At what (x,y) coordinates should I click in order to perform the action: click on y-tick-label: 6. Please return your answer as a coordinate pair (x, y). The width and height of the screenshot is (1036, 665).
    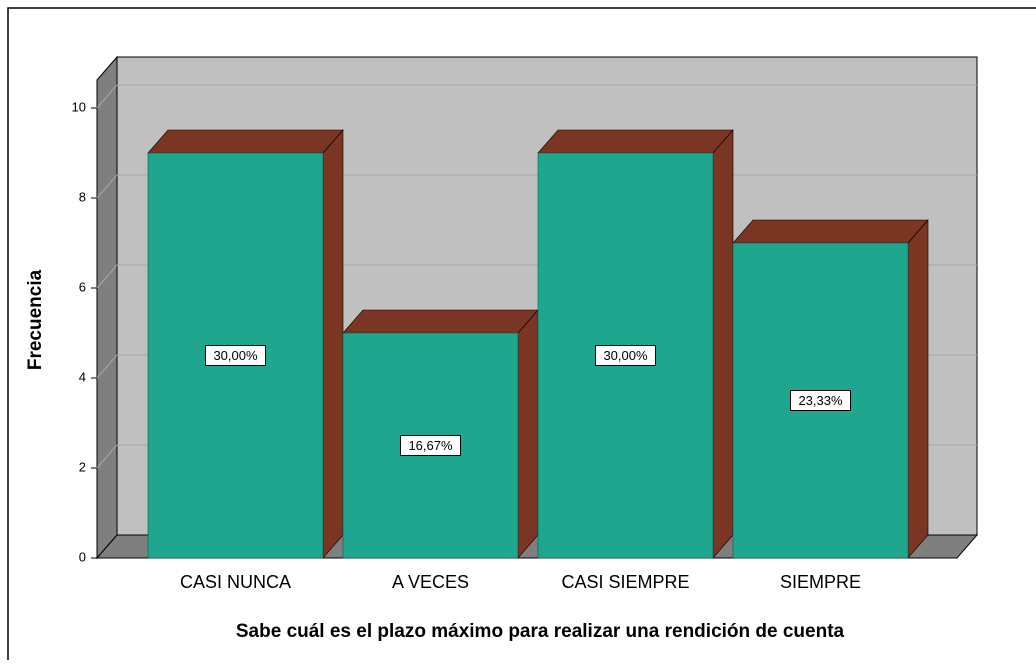
    Looking at the image, I should click on (82, 286).